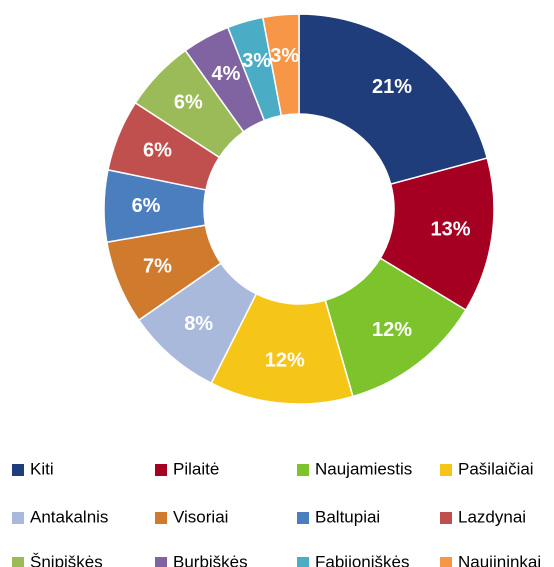 The height and width of the screenshot is (567, 554). What do you see at coordinates (499, 559) in the screenshot?
I see `legend-label: Naujininkai` at bounding box center [499, 559].